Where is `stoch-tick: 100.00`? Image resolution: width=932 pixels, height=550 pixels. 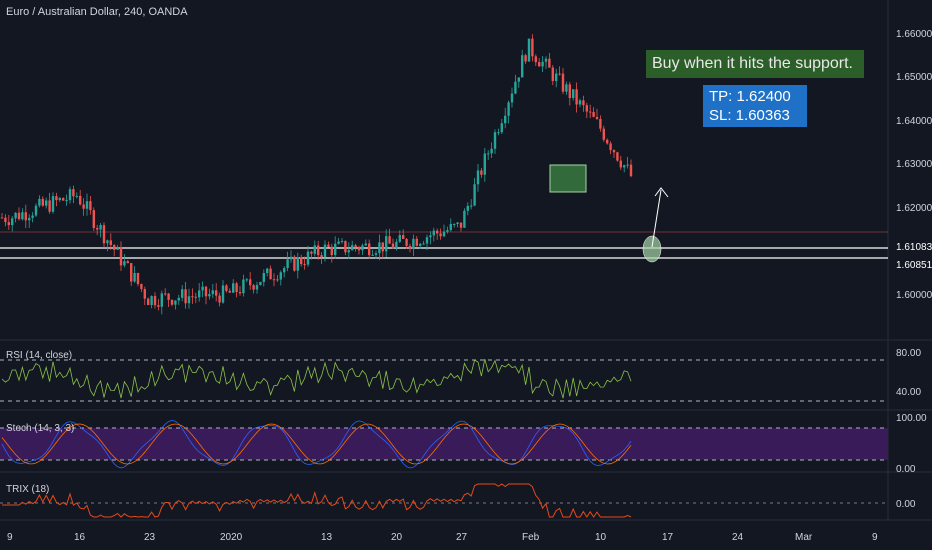 stoch-tick: 100.00 is located at coordinates (911, 418).